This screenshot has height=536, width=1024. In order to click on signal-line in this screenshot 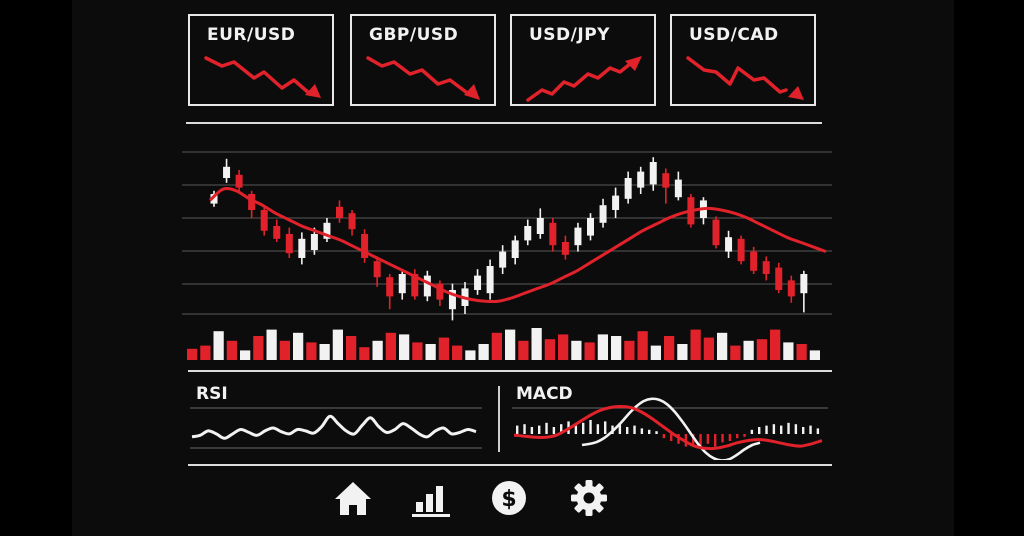, I will do `click(668, 427)`.